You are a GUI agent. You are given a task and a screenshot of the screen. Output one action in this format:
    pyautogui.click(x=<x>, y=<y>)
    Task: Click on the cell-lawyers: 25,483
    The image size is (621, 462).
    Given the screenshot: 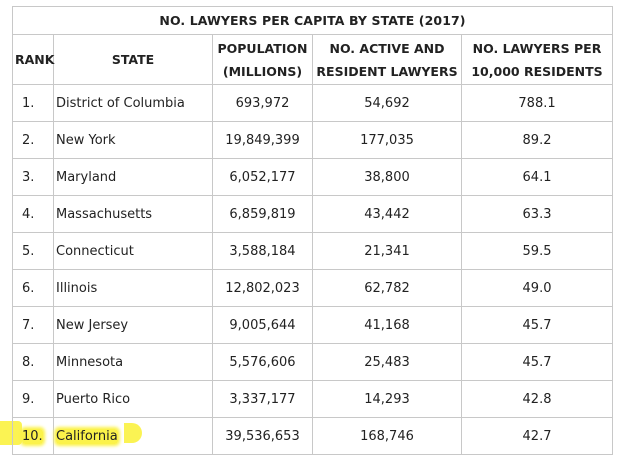 What is the action you would take?
    pyautogui.click(x=387, y=362)
    